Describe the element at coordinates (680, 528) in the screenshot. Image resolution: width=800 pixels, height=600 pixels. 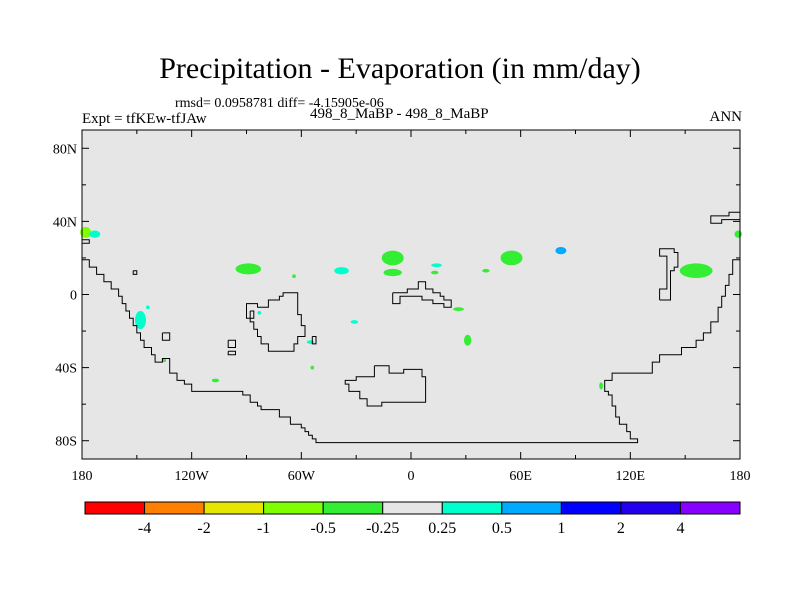
I see `colorbar-label: 4` at that location.